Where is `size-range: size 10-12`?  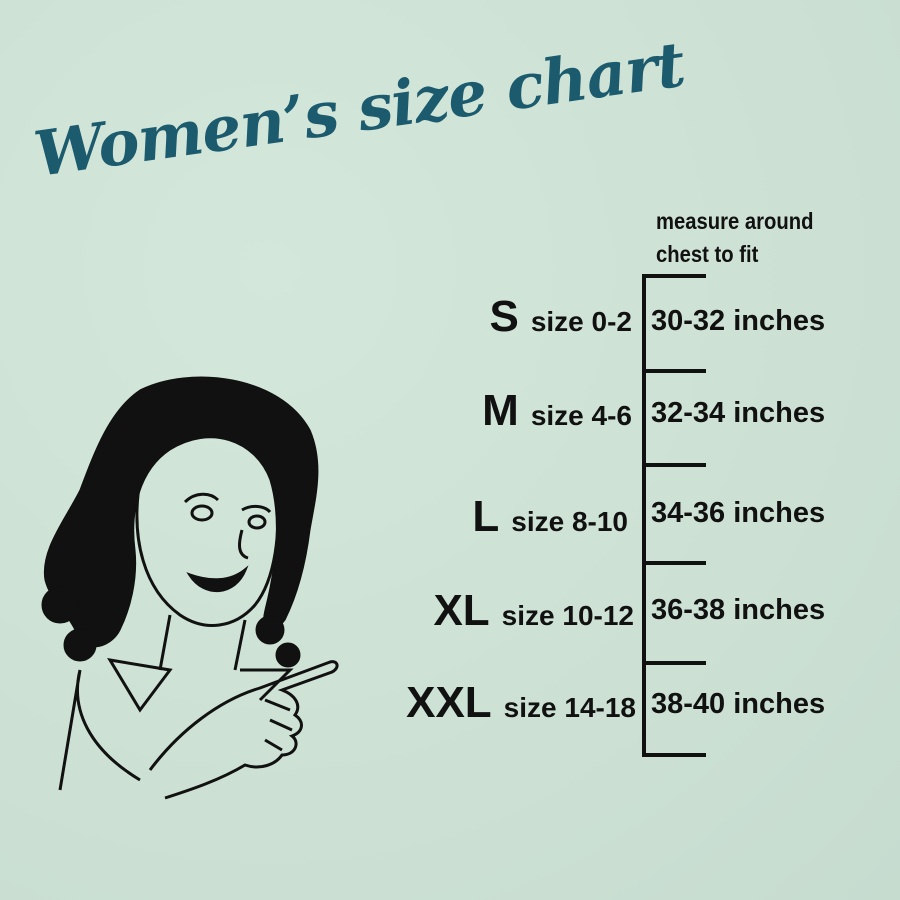 size-range: size 10-12 is located at coordinates (567, 615).